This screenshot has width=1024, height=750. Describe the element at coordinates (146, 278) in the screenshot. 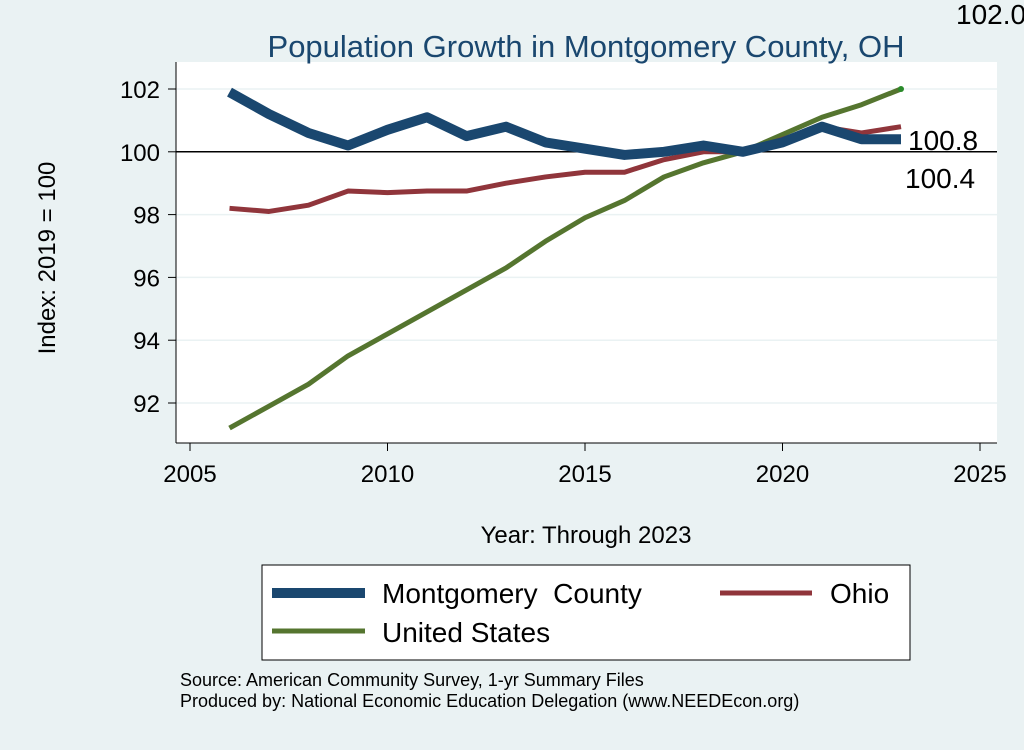

I see `y-tick-label: 96` at that location.